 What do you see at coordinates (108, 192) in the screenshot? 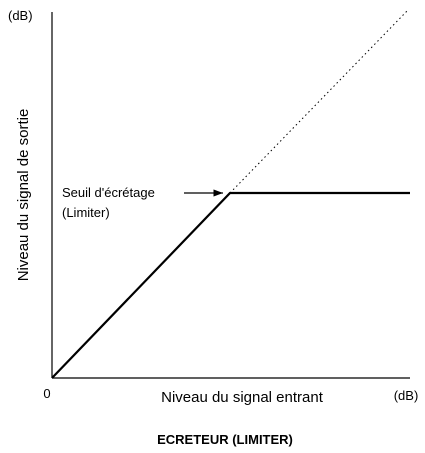
I see `threshold-label: Seuil d'écrétage` at bounding box center [108, 192].